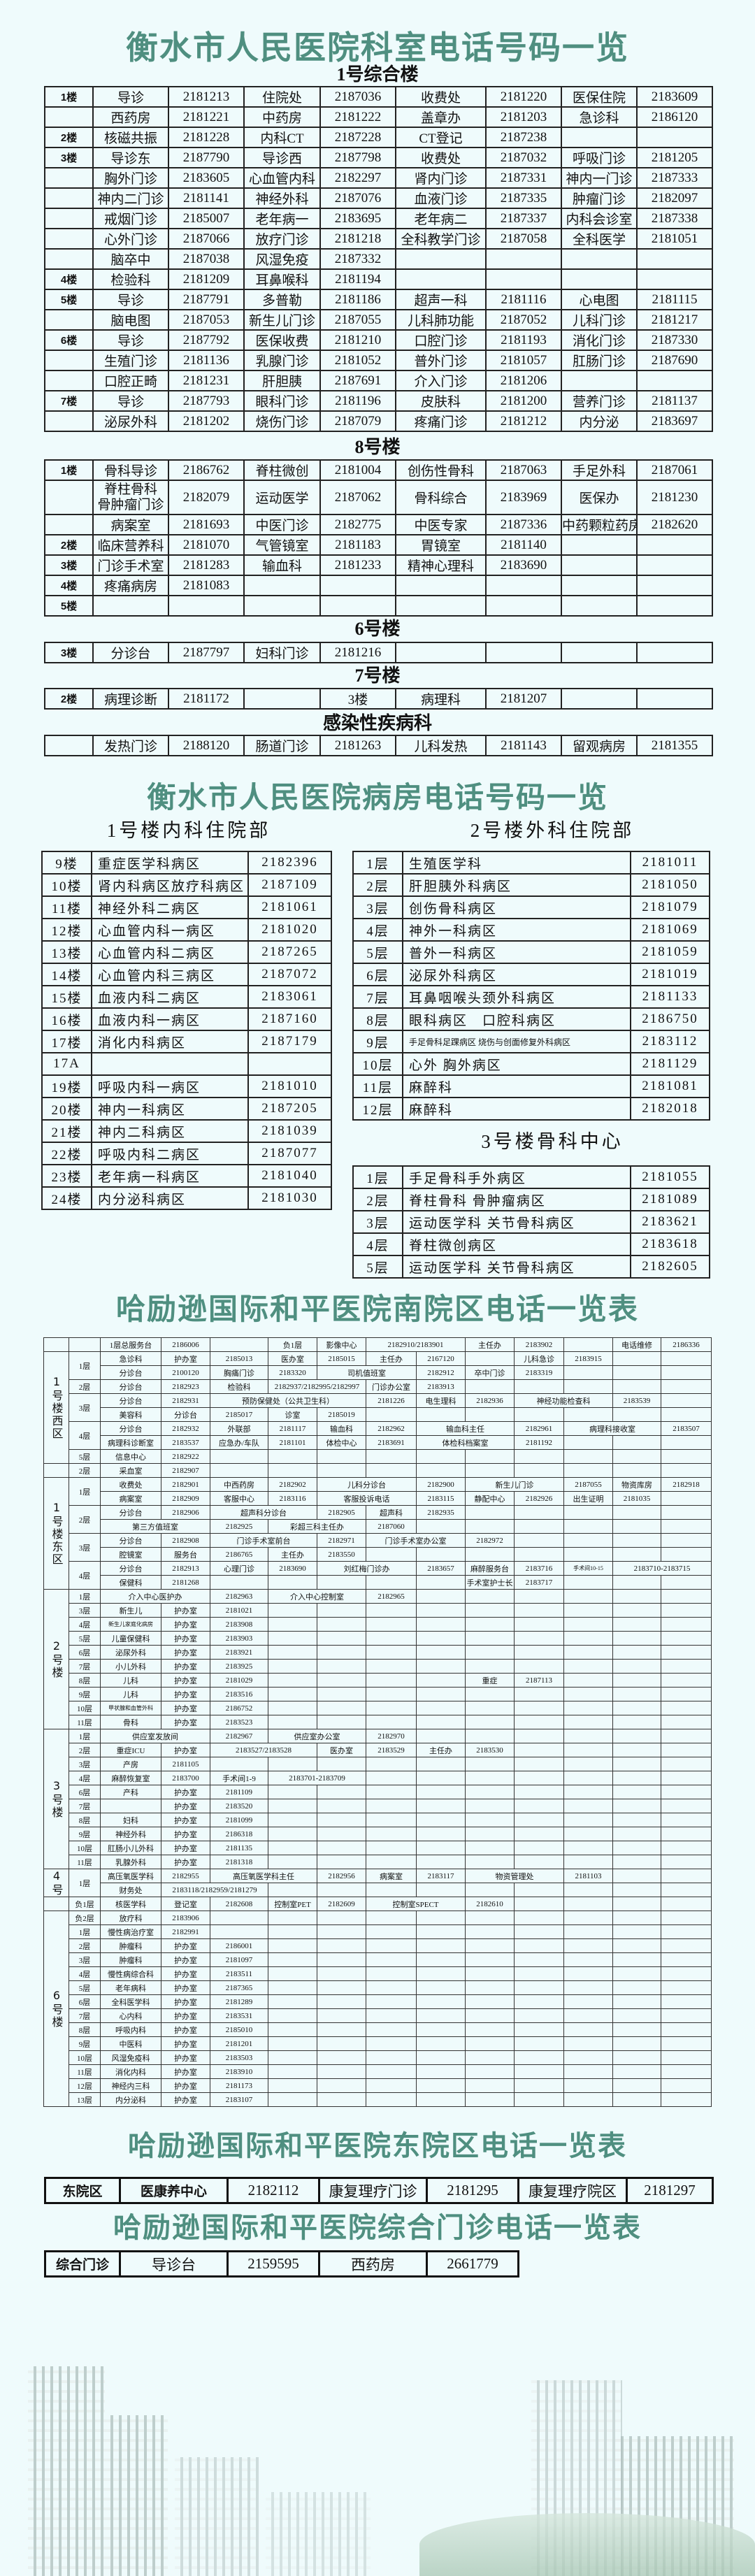 This screenshot has width=755, height=2576. What do you see at coordinates (662, 1568) in the screenshot?
I see `phone-number: 2183710-2183715` at bounding box center [662, 1568].